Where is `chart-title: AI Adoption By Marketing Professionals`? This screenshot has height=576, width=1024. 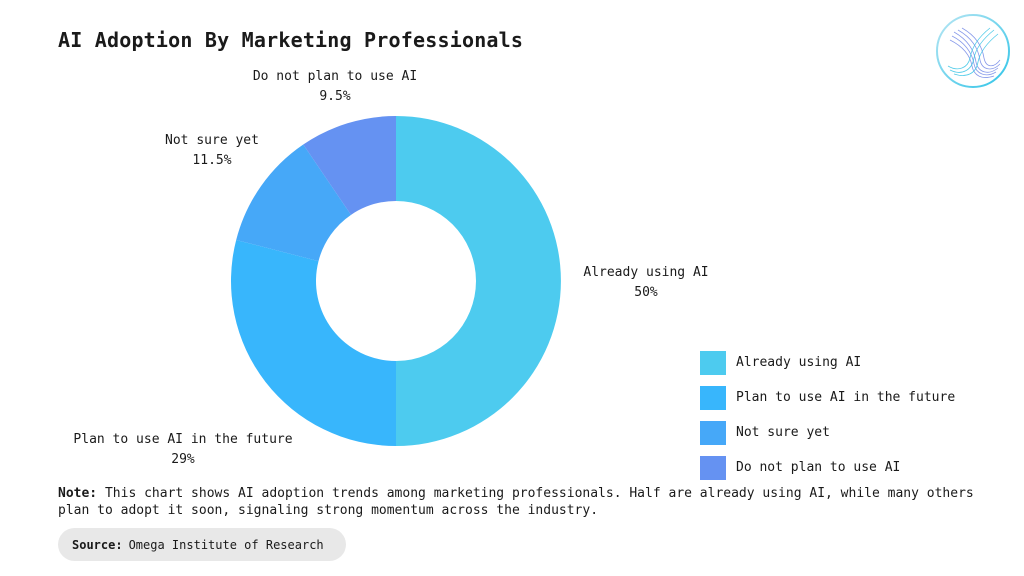
chart-title: AI Adoption By Marketing Professionals is located at coordinates (291, 40).